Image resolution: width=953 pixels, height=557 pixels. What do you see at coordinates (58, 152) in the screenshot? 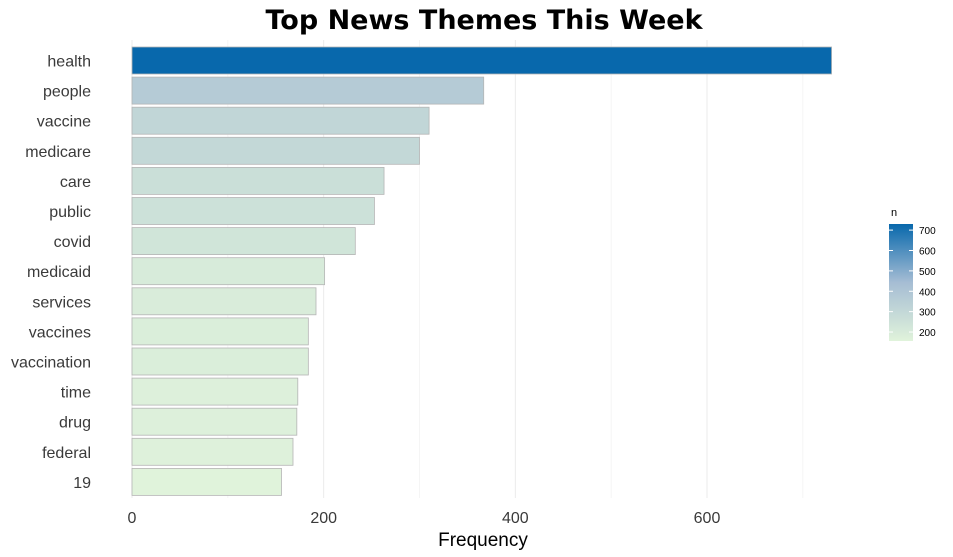
I see `y-tick-label: medicare` at bounding box center [58, 152].